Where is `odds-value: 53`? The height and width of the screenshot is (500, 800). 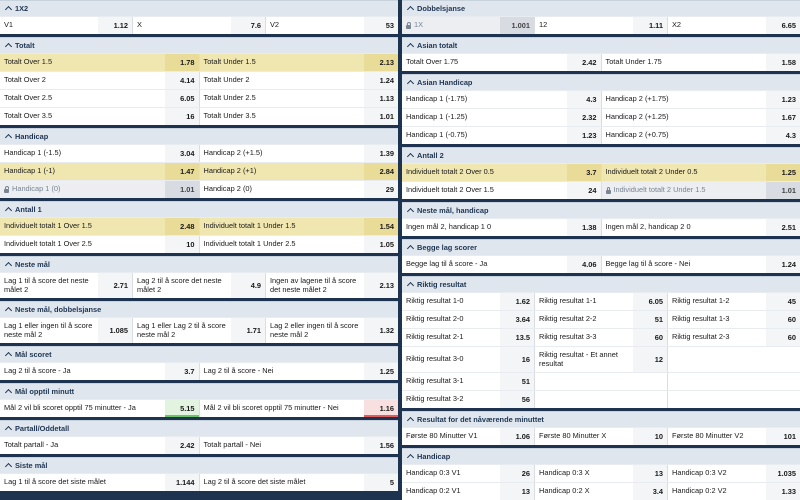
odds-value: 53 is located at coordinates (381, 25).